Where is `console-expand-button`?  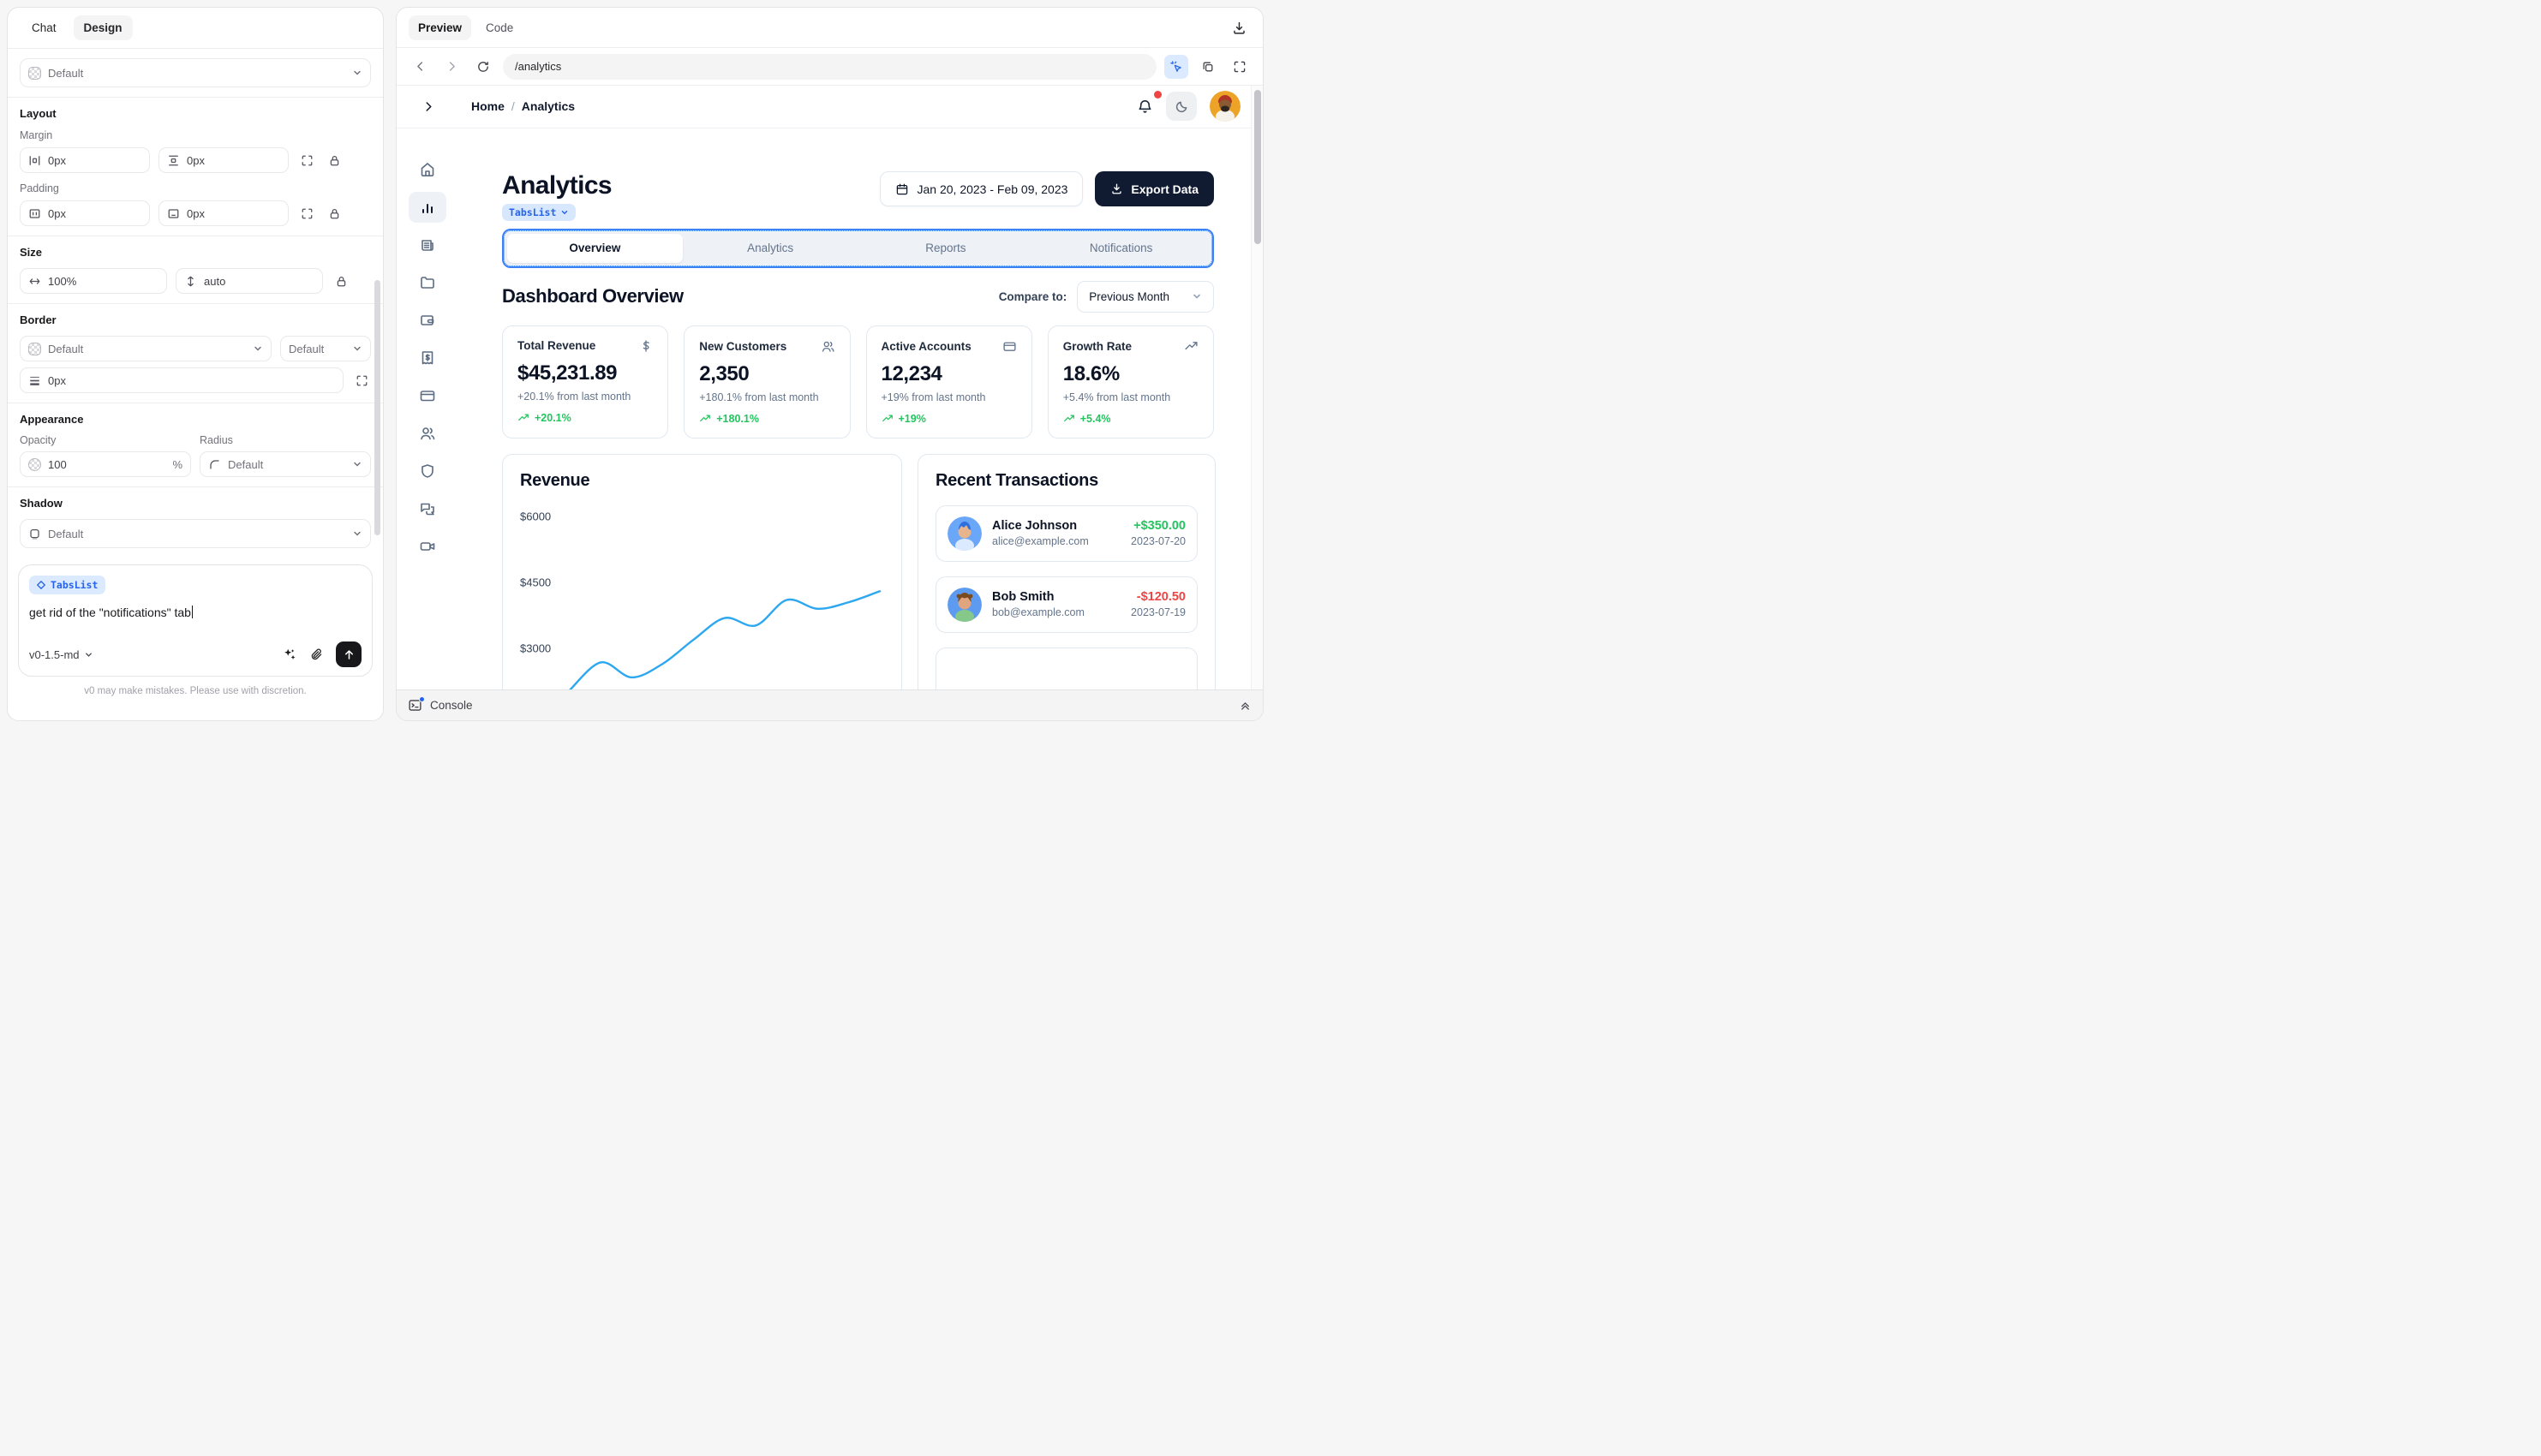
console-expand-button is located at coordinates (1245, 705).